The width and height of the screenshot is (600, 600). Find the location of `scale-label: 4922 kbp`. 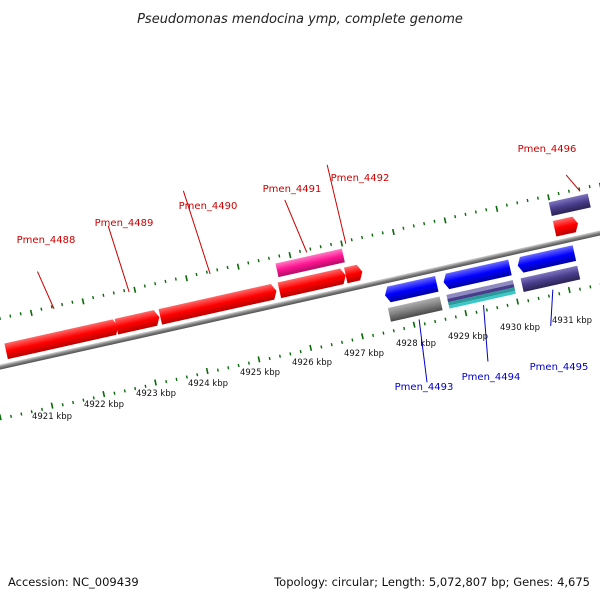

scale-label: 4922 kbp is located at coordinates (104, 405).